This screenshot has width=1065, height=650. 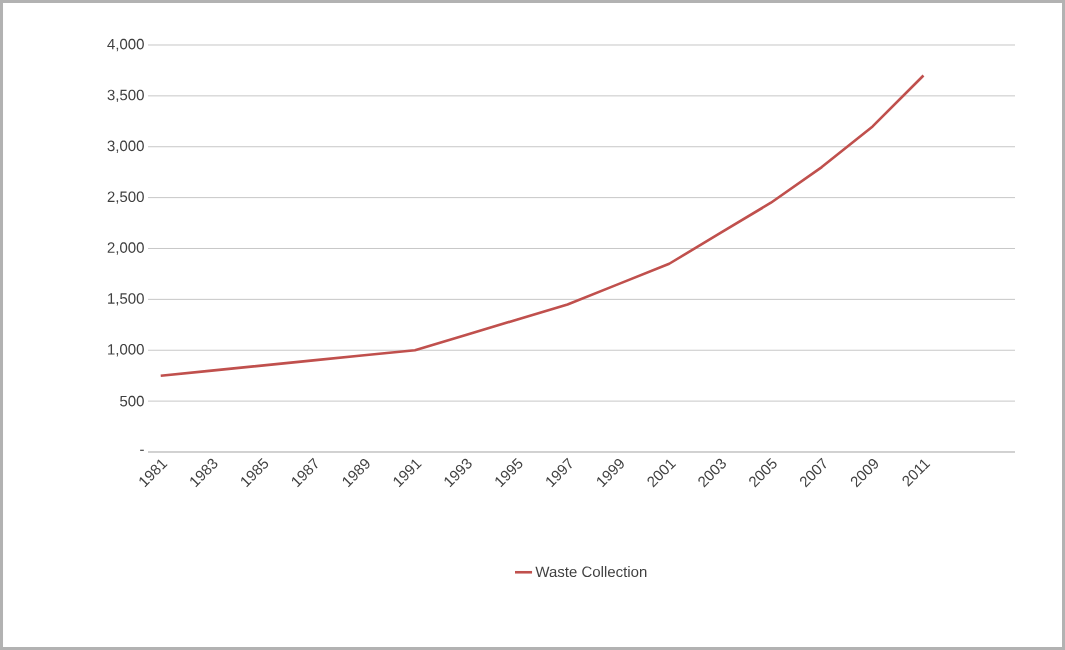 What do you see at coordinates (125, 197) in the screenshot?
I see `y-tick-label: 2,500` at bounding box center [125, 197].